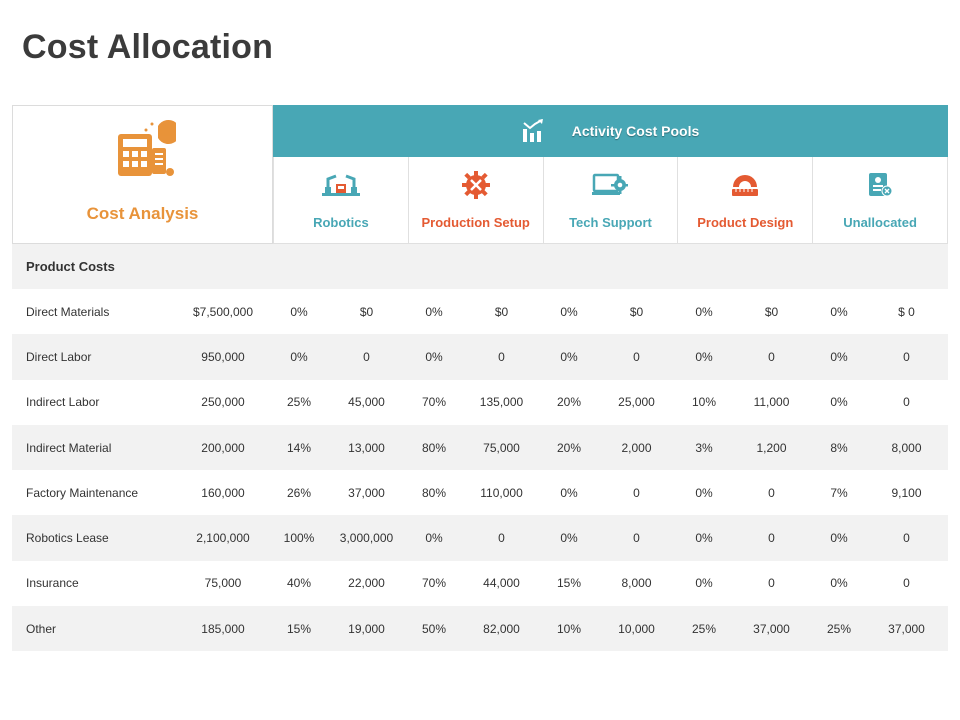 This screenshot has width=960, height=720. I want to click on activity-cost-pools-header: Activity Cost Pools, so click(610, 131).